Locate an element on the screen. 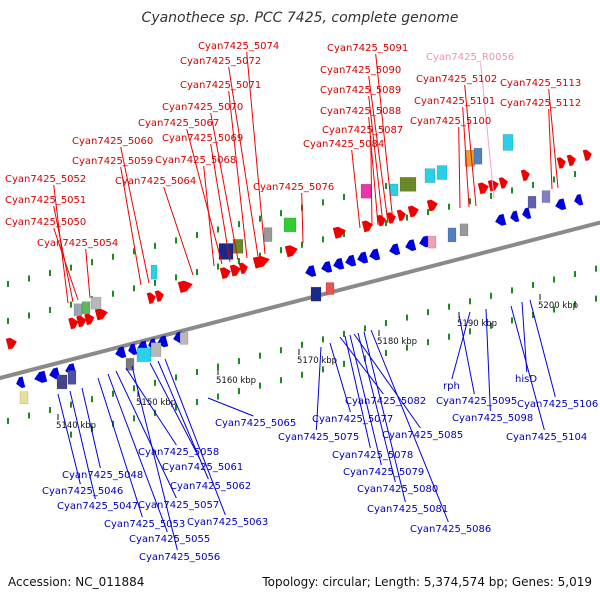 The image size is (600, 600). gene-label: Cyan7425_5068 is located at coordinates (195, 160).